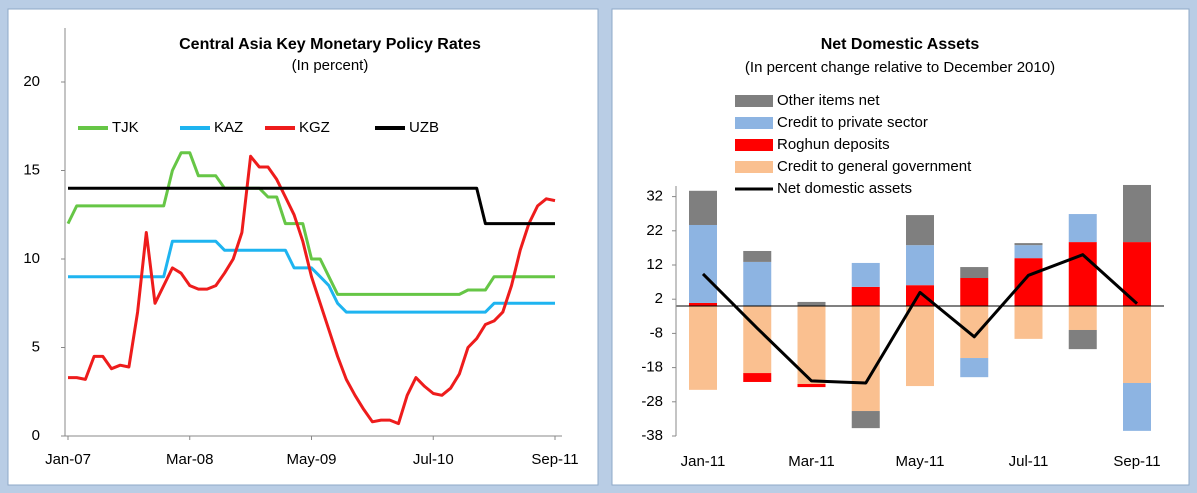  Describe the element at coordinates (654, 230) in the screenshot. I see `y-tick-label: 22` at that location.